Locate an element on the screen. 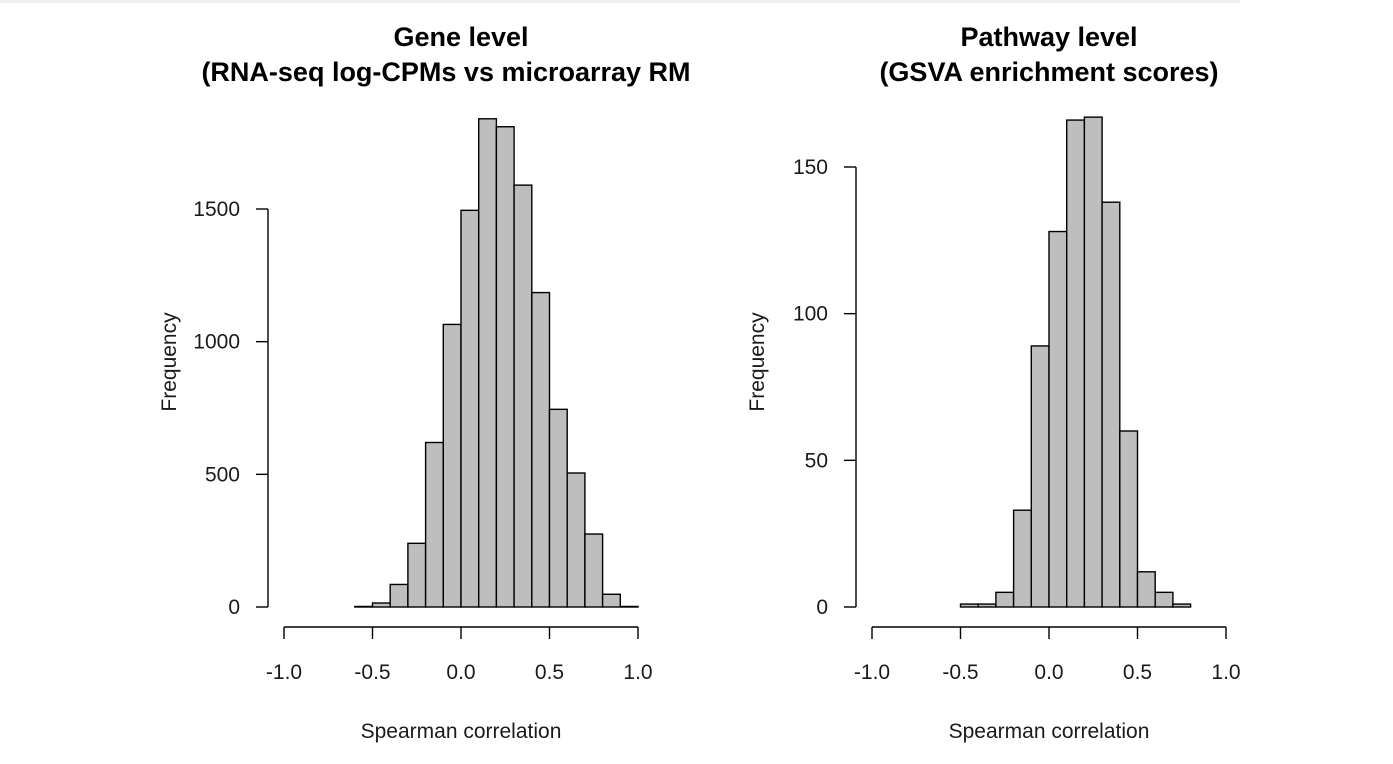 This screenshot has width=1393, height=764. y-axis: 0 50 100 150 is located at coordinates (825, 387).